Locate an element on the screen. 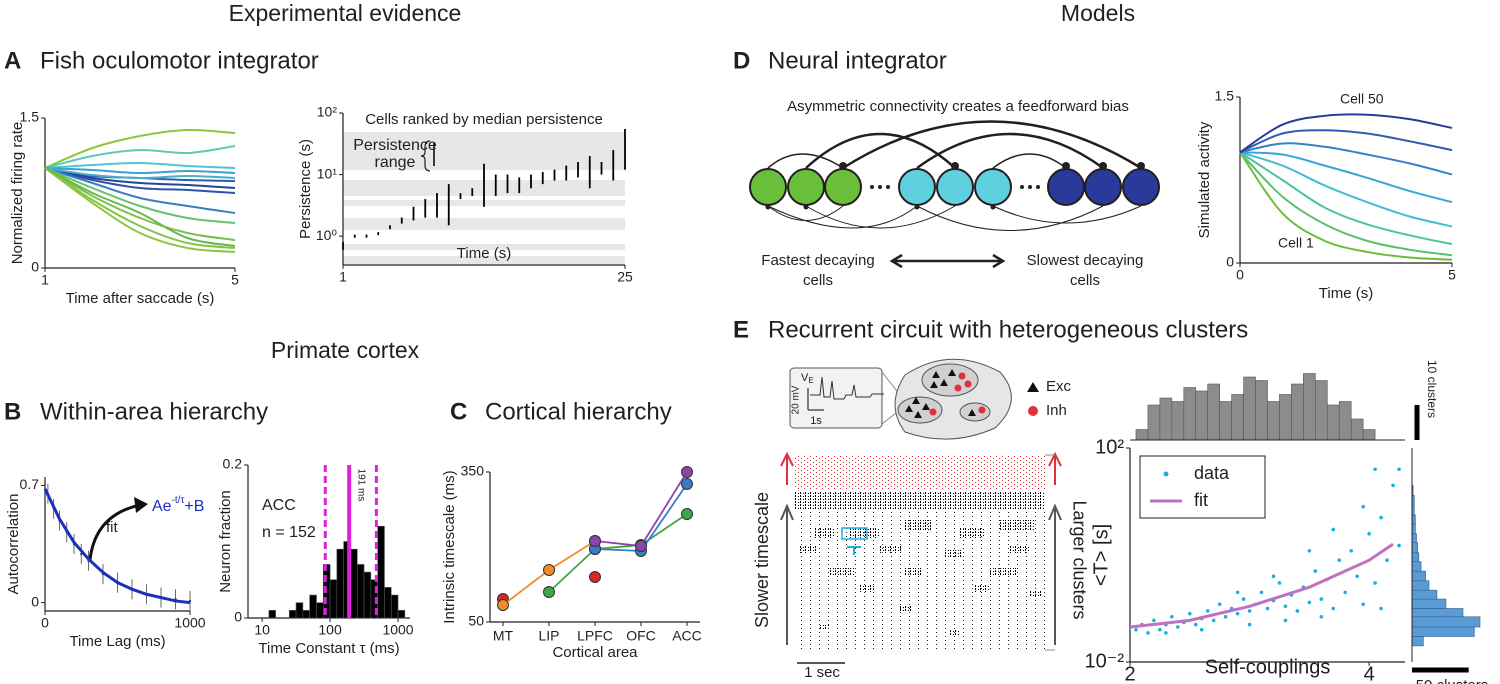  arrowhead is located at coordinates (141, 505).